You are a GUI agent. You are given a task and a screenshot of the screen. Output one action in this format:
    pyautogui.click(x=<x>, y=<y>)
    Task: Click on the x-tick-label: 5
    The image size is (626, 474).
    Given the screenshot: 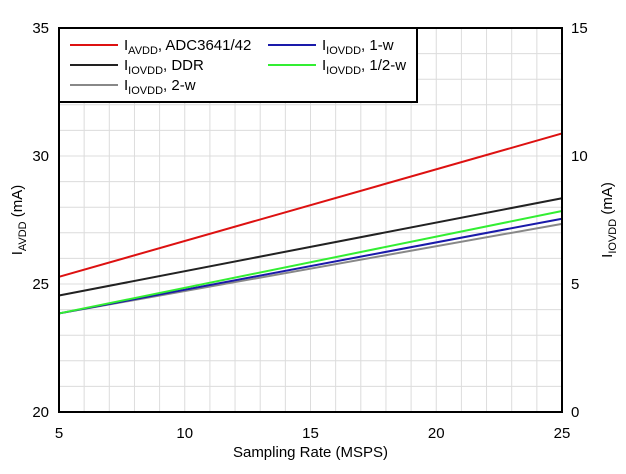 What is the action you would take?
    pyautogui.click(x=59, y=433)
    